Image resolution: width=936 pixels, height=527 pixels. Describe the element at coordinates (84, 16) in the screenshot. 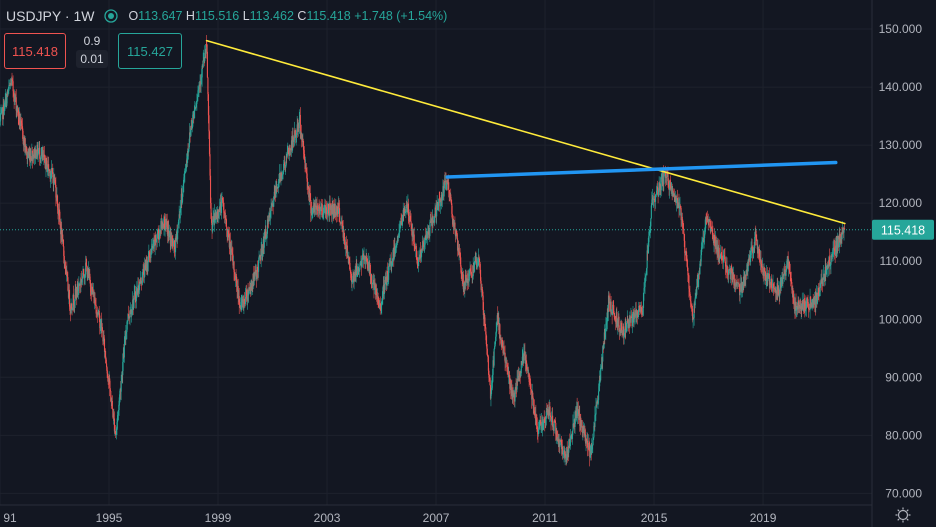

I see `interval-label: 1W` at that location.